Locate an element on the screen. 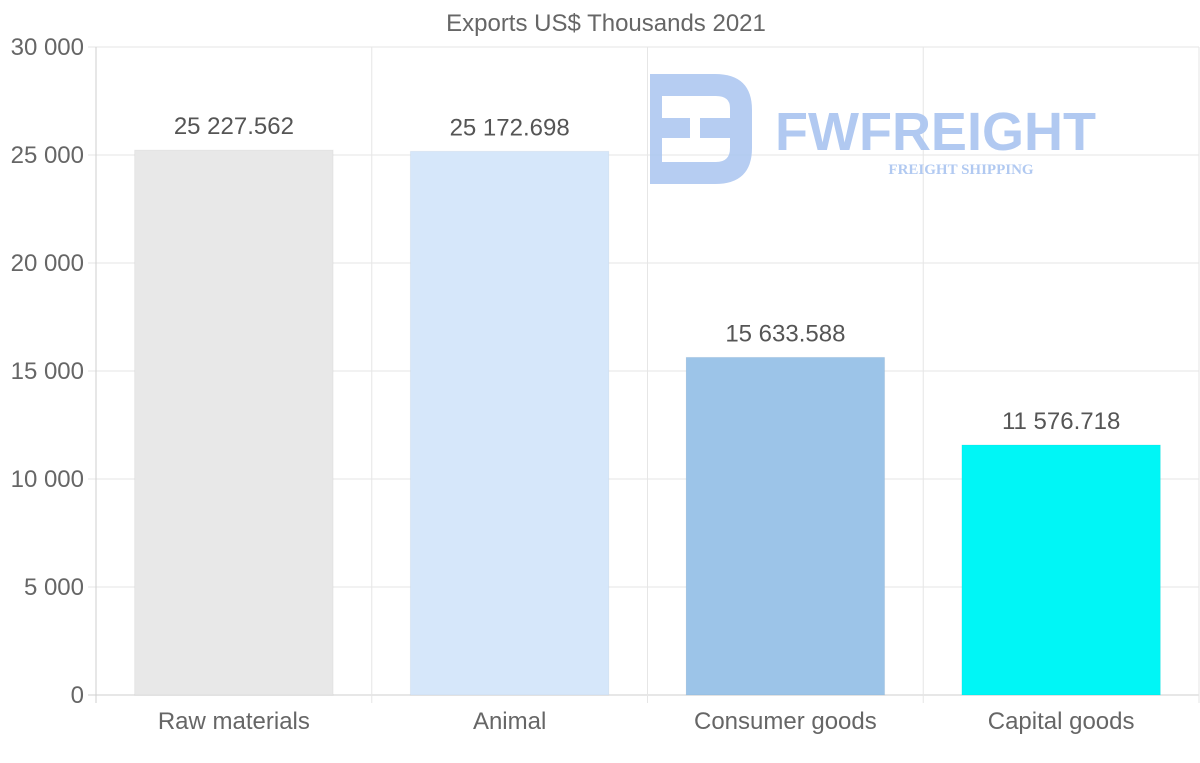  fwfreight-watermark: FWFREIGHT FREIGHT SHIPPING is located at coordinates (873, 129).